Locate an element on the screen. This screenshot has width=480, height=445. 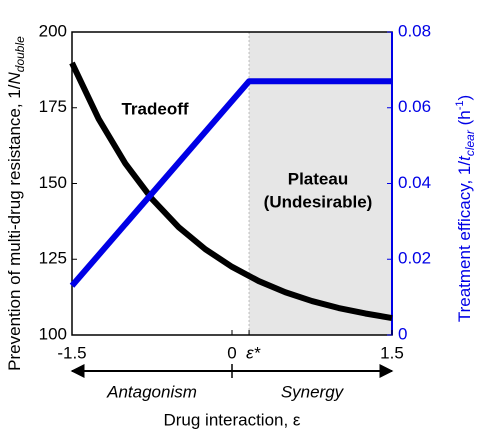
y-tick-label: 150 is located at coordinates (53, 182).